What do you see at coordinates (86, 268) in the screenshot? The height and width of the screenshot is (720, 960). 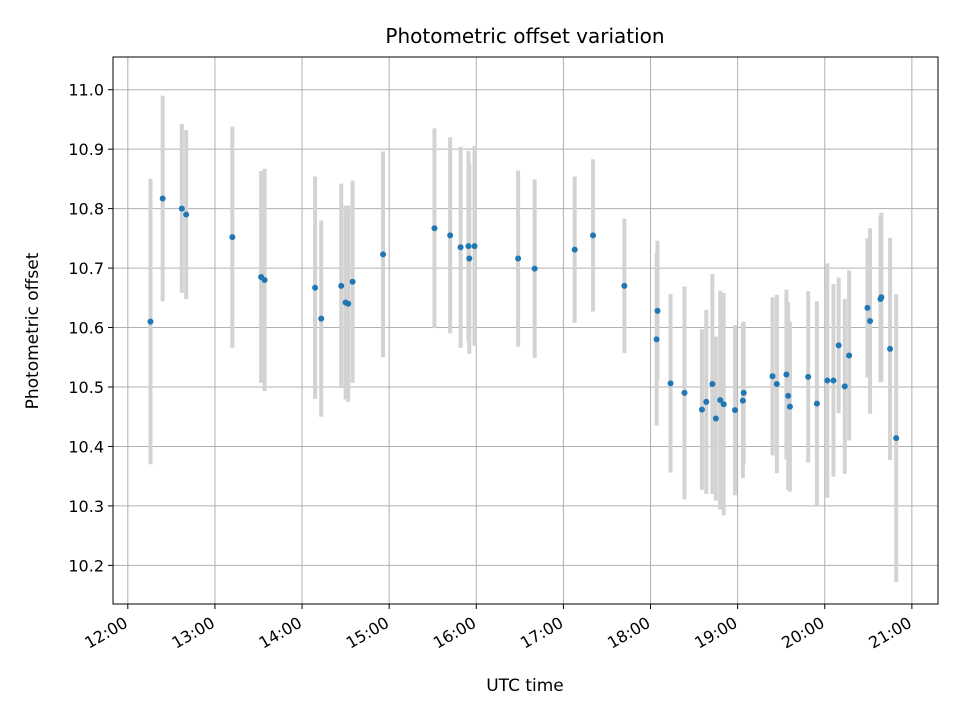 I see `y-tick-label: 10.7` at bounding box center [86, 268].